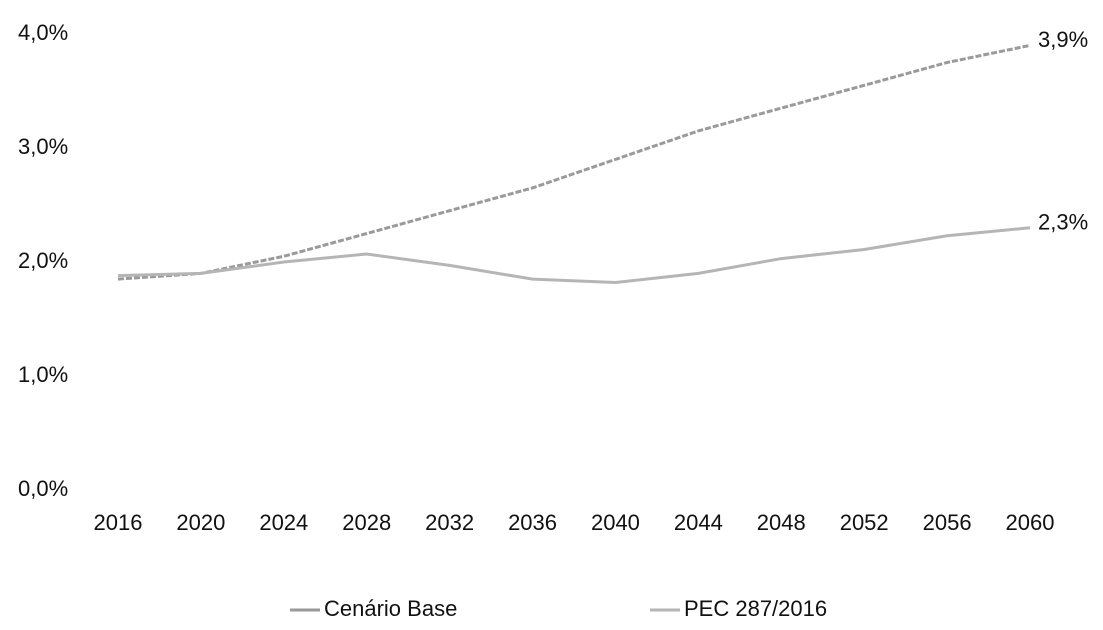 The height and width of the screenshot is (630, 1103). I want to click on y-tick-label: 3,0%, so click(43, 146).